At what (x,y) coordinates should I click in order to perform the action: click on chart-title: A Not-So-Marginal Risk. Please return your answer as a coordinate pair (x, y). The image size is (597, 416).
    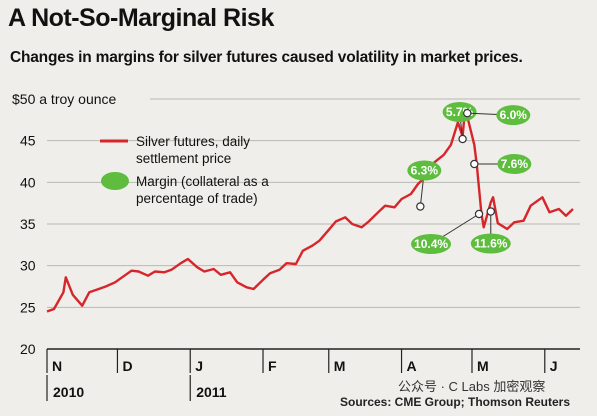
    Looking at the image, I should click on (141, 18).